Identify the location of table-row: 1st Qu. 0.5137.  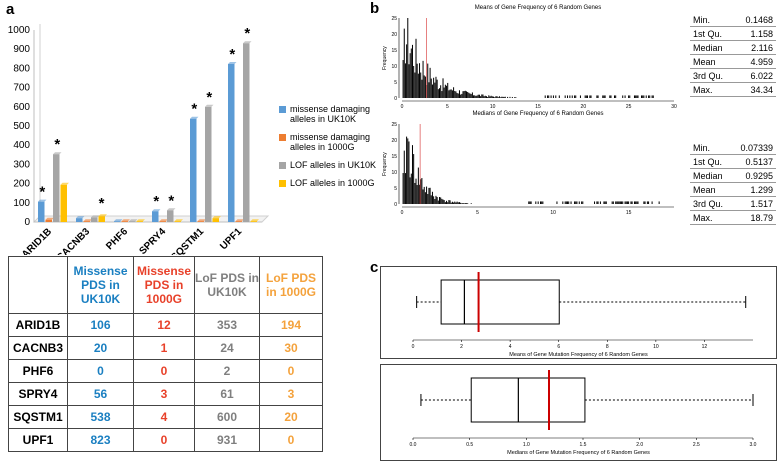
(733, 161).